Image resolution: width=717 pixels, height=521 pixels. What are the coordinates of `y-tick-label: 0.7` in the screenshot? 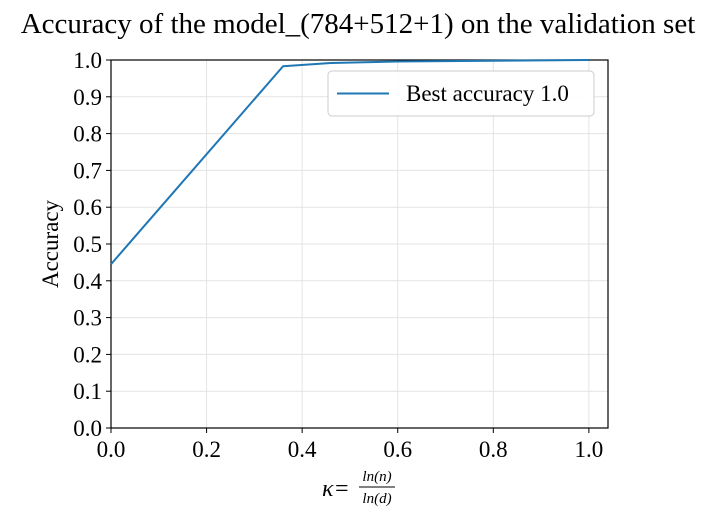 It's located at (87, 170).